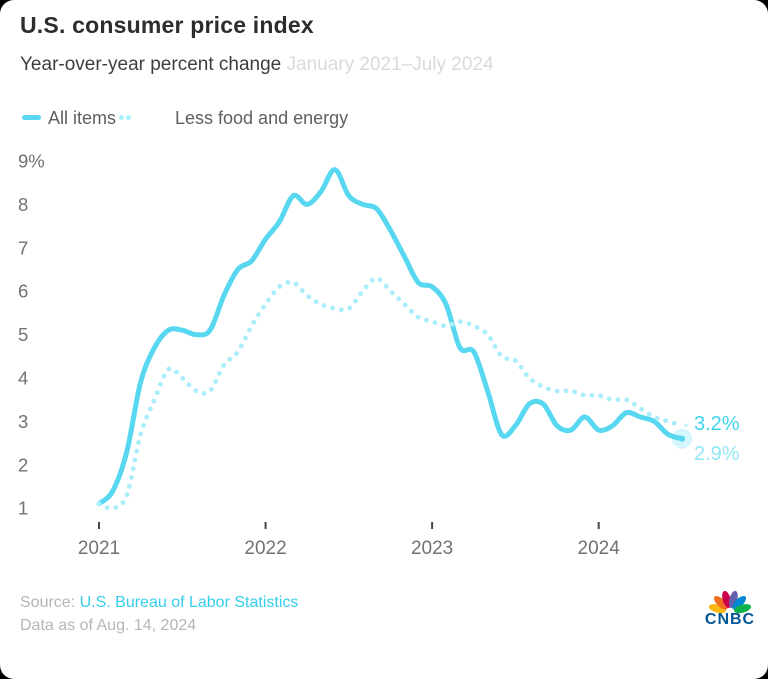 This screenshot has height=679, width=768. Describe the element at coordinates (189, 602) in the screenshot. I see `source-link: U.S. Bureau of Labor Statistics` at that location.